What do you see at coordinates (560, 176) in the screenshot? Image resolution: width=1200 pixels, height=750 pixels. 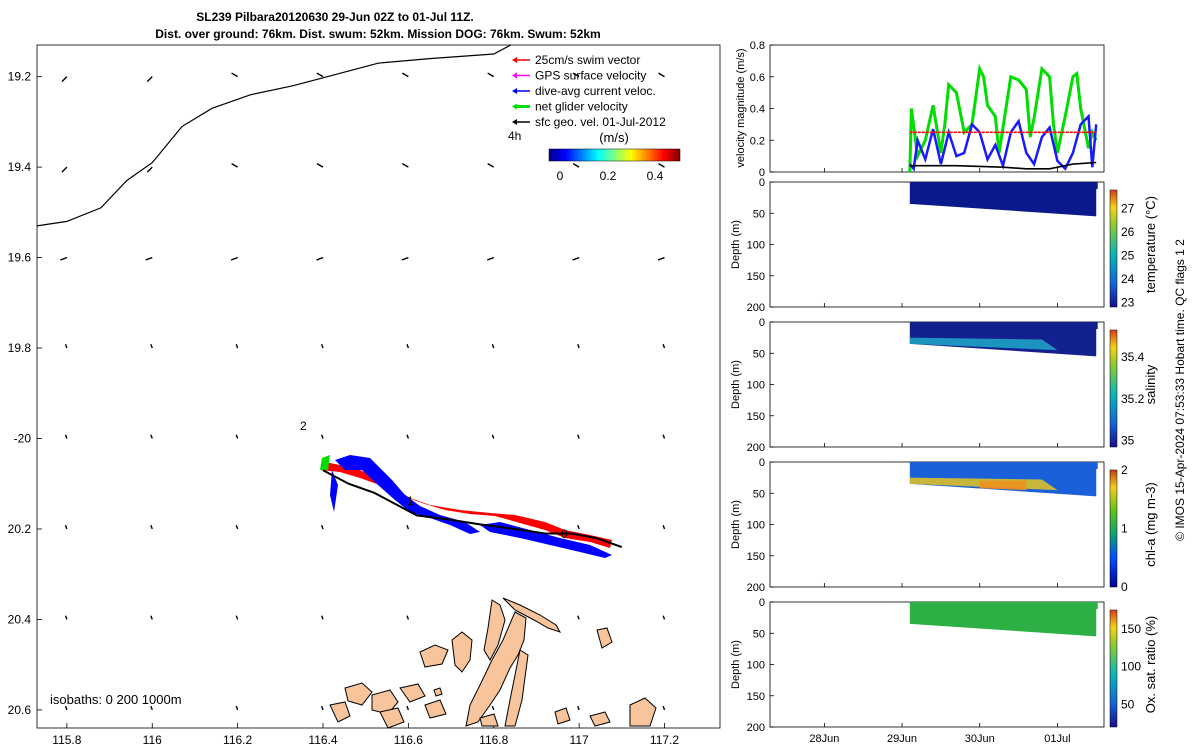 I see `colorbar-tick-0: 0` at bounding box center [560, 176].